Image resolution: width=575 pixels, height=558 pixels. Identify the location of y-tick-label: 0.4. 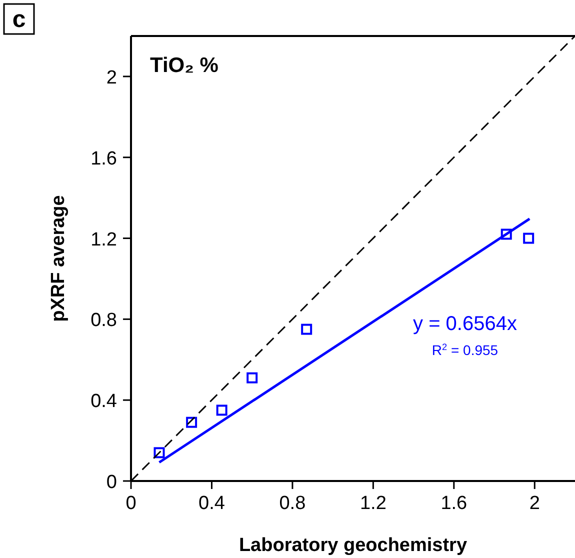
(104, 401).